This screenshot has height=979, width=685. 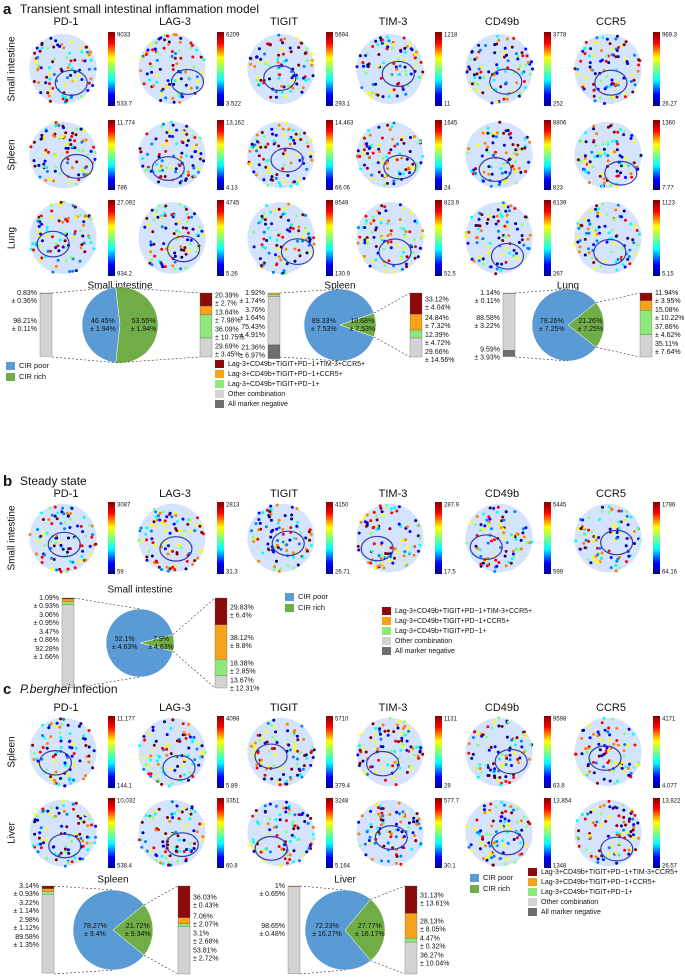 What do you see at coordinates (287, 160) in the screenshot?
I see `gate-outline` at bounding box center [287, 160].